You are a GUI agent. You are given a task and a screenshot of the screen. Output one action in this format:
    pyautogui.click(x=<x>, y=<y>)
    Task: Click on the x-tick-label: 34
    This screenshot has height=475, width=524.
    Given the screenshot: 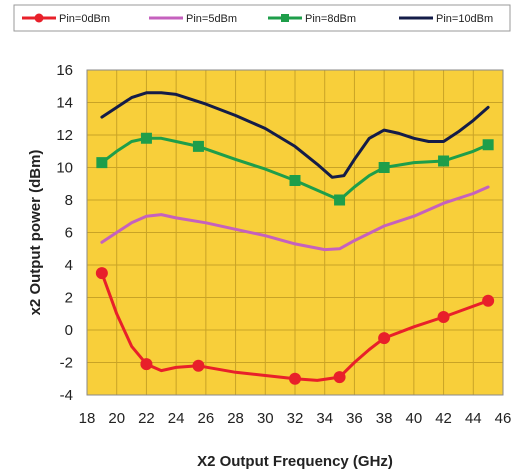 What is the action you would take?
    pyautogui.click(x=324, y=418)
    